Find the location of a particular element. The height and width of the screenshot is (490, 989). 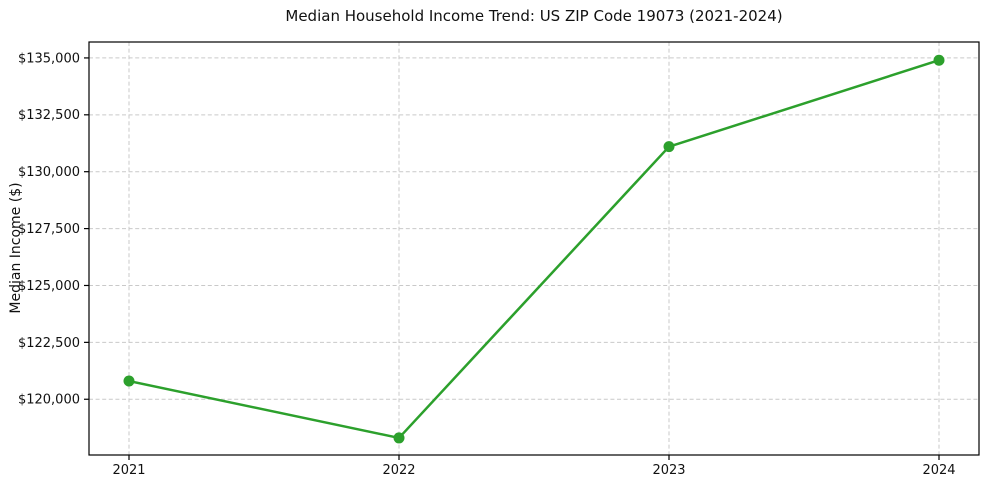

y-tick-label: $127,500 is located at coordinates (49, 229).